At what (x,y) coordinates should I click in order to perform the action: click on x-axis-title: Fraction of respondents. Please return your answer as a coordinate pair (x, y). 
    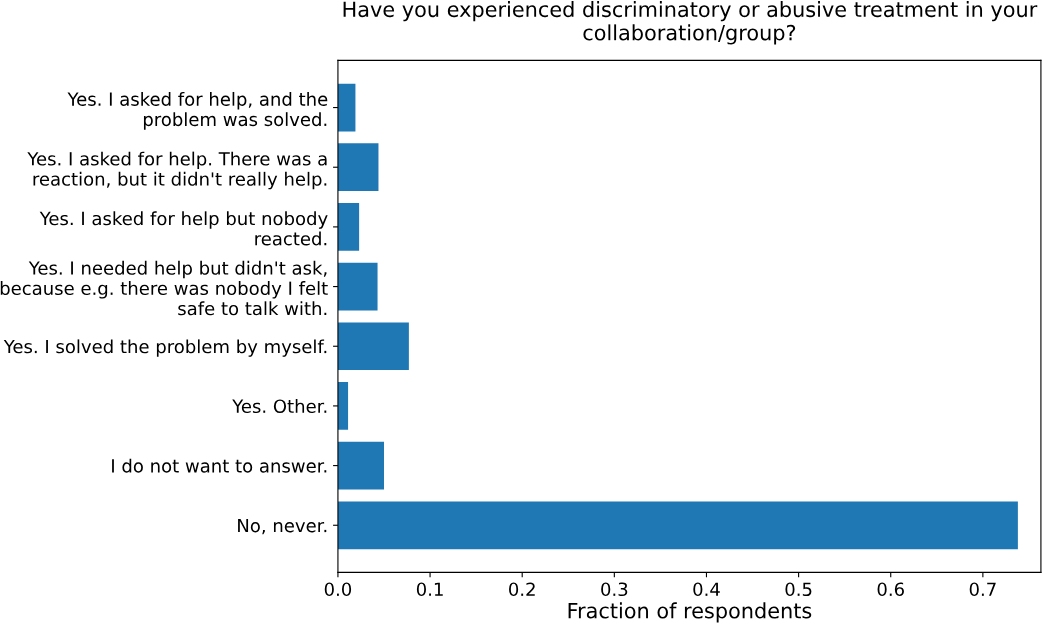
    Looking at the image, I should click on (690, 612).